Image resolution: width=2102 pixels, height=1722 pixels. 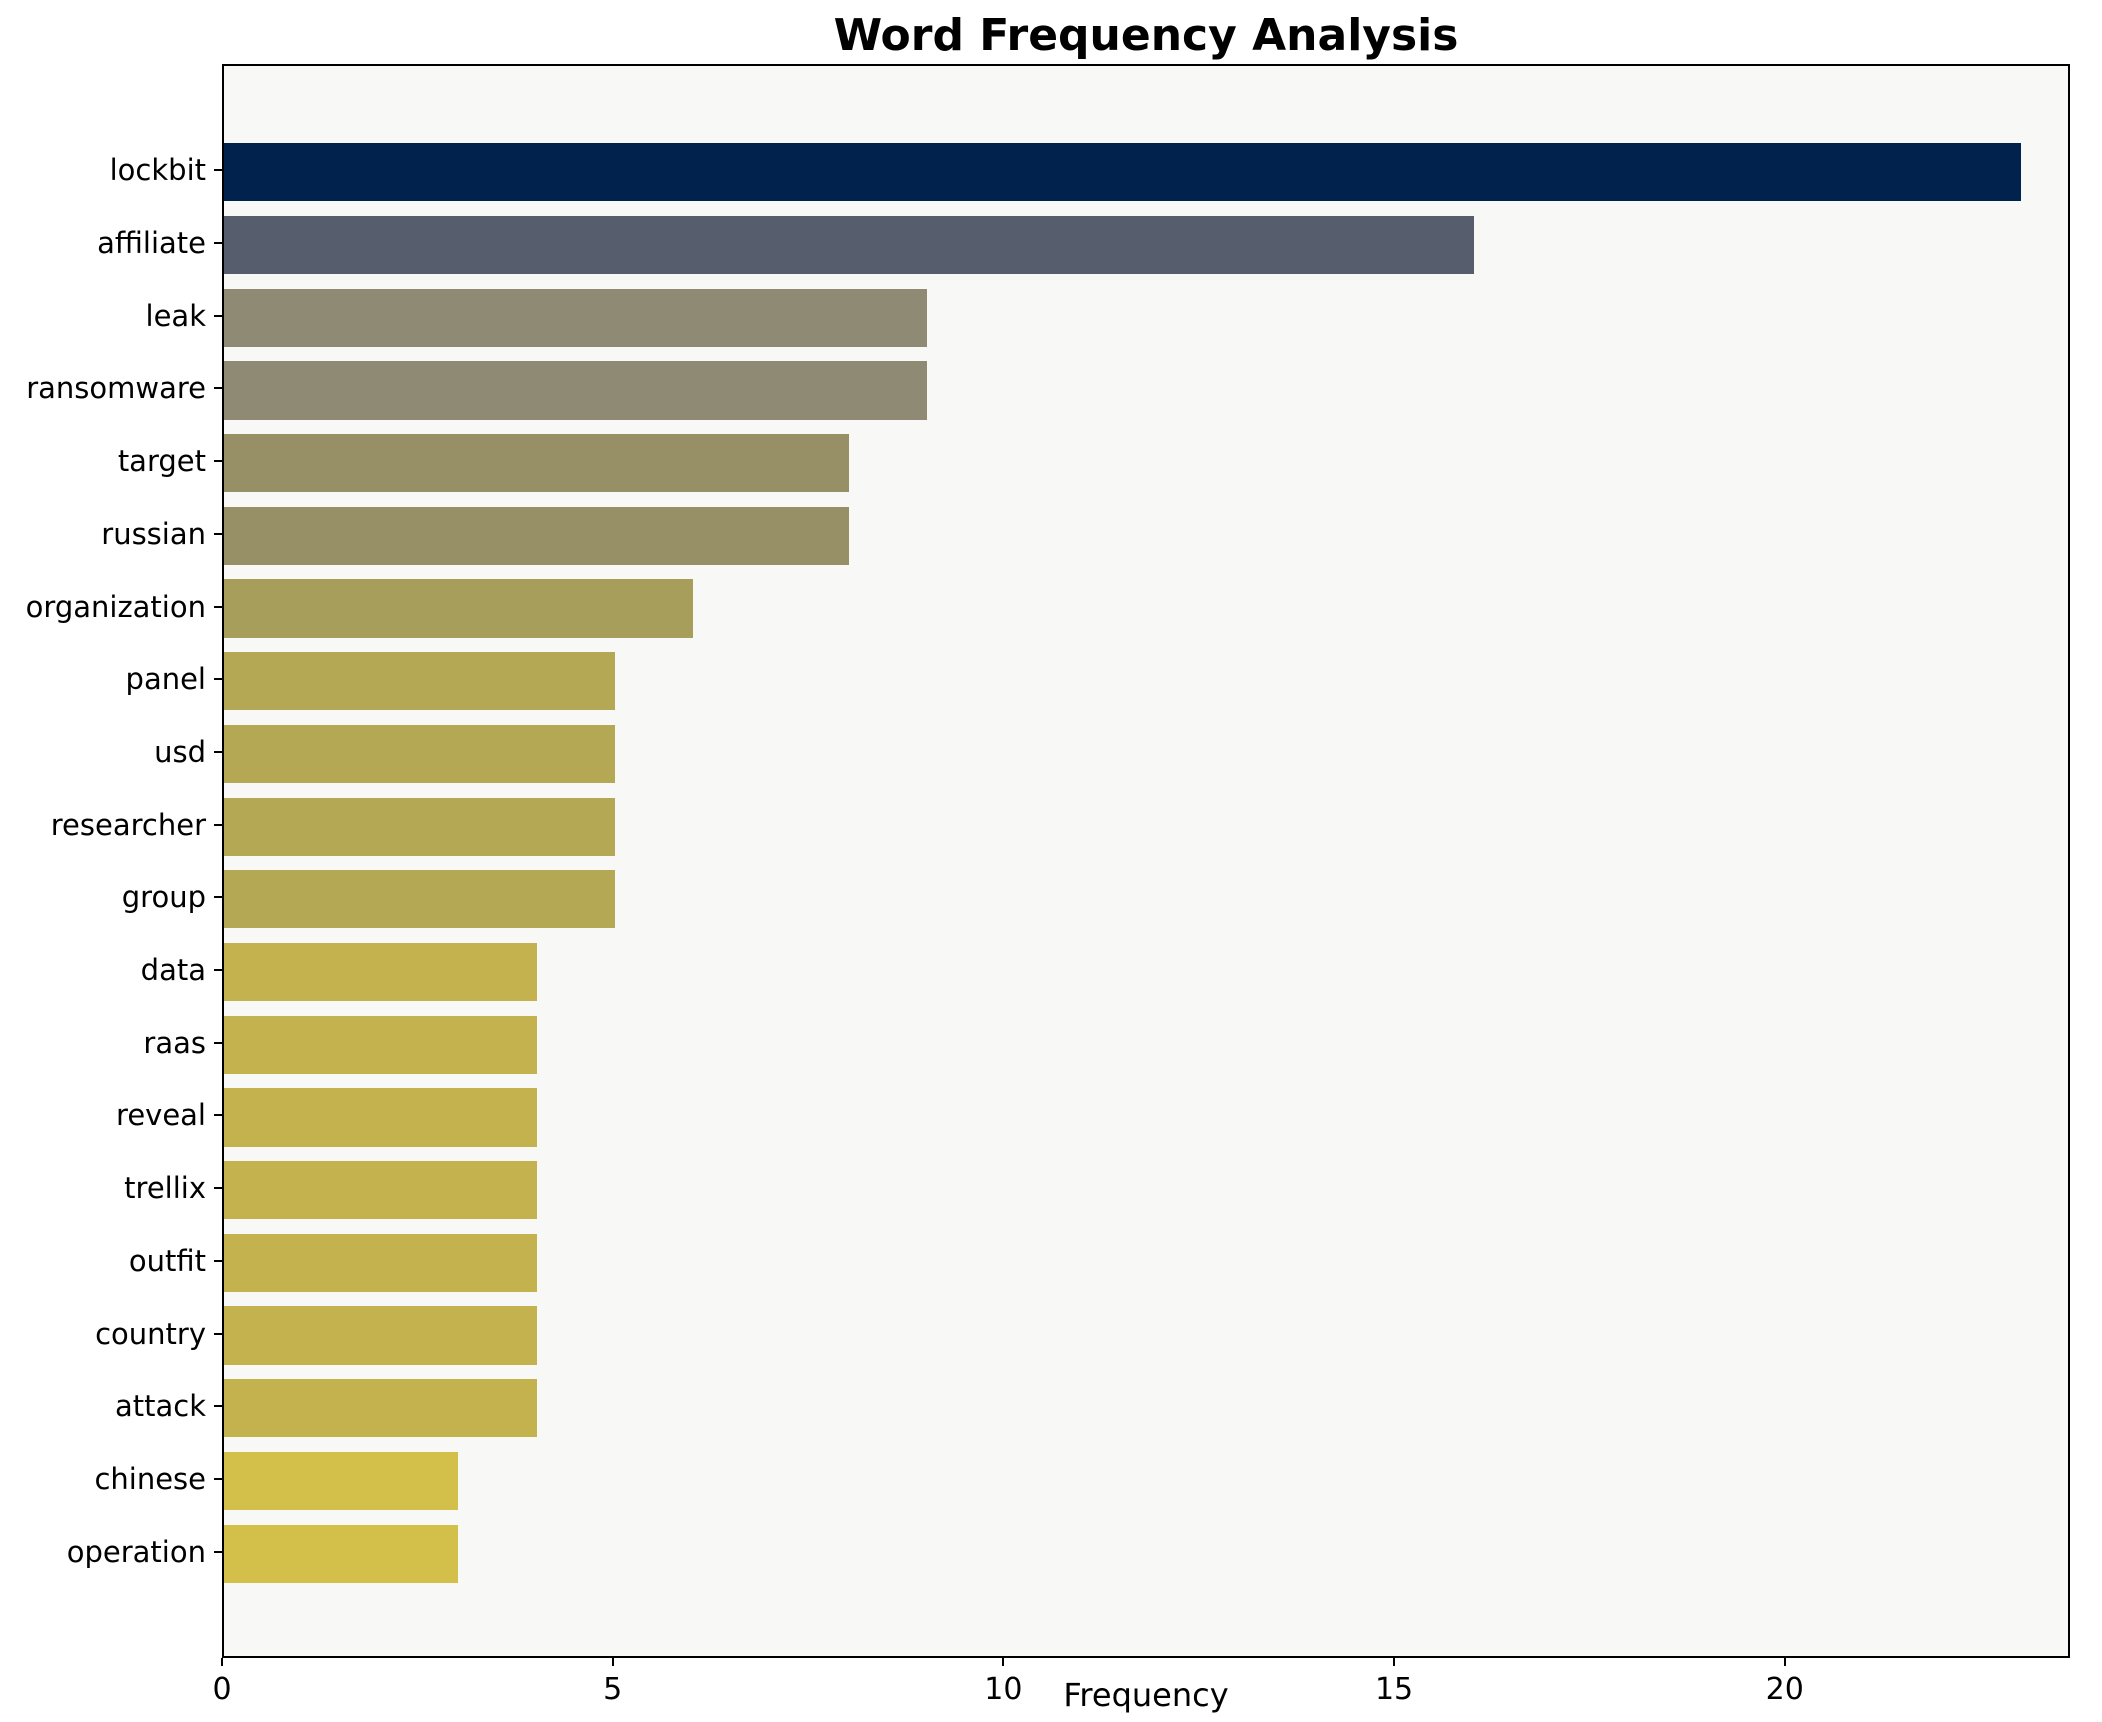 I want to click on bar-affiliate, so click(x=849, y=245).